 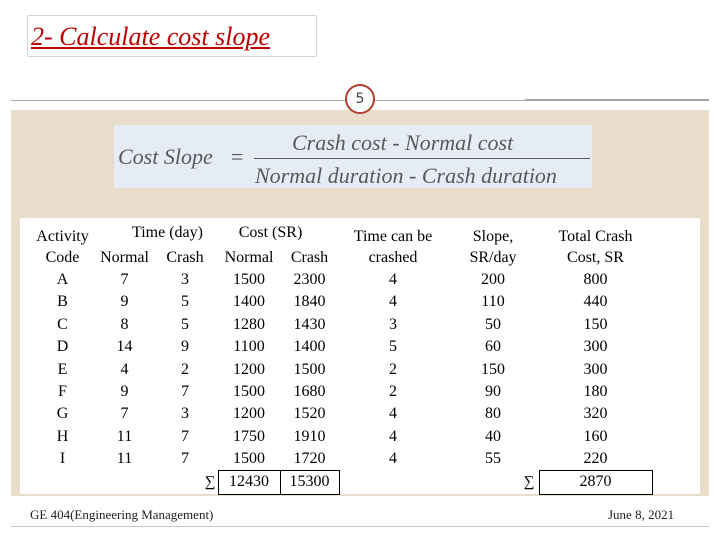 I want to click on table-cell: 50, so click(x=493, y=324).